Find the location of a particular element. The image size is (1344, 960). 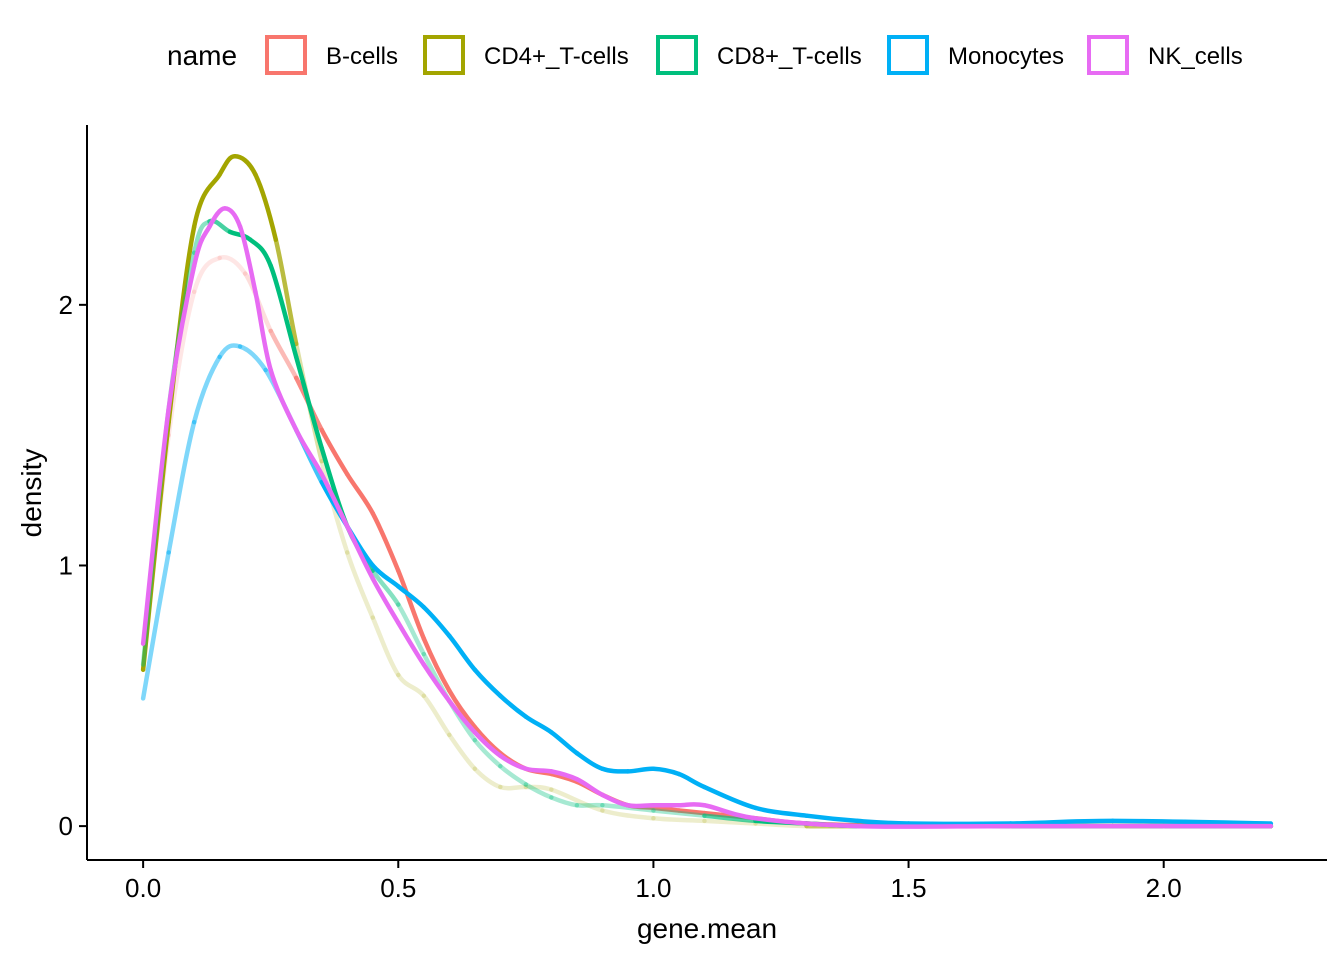

legend-label: CD4+_T-cells is located at coordinates (556, 56).